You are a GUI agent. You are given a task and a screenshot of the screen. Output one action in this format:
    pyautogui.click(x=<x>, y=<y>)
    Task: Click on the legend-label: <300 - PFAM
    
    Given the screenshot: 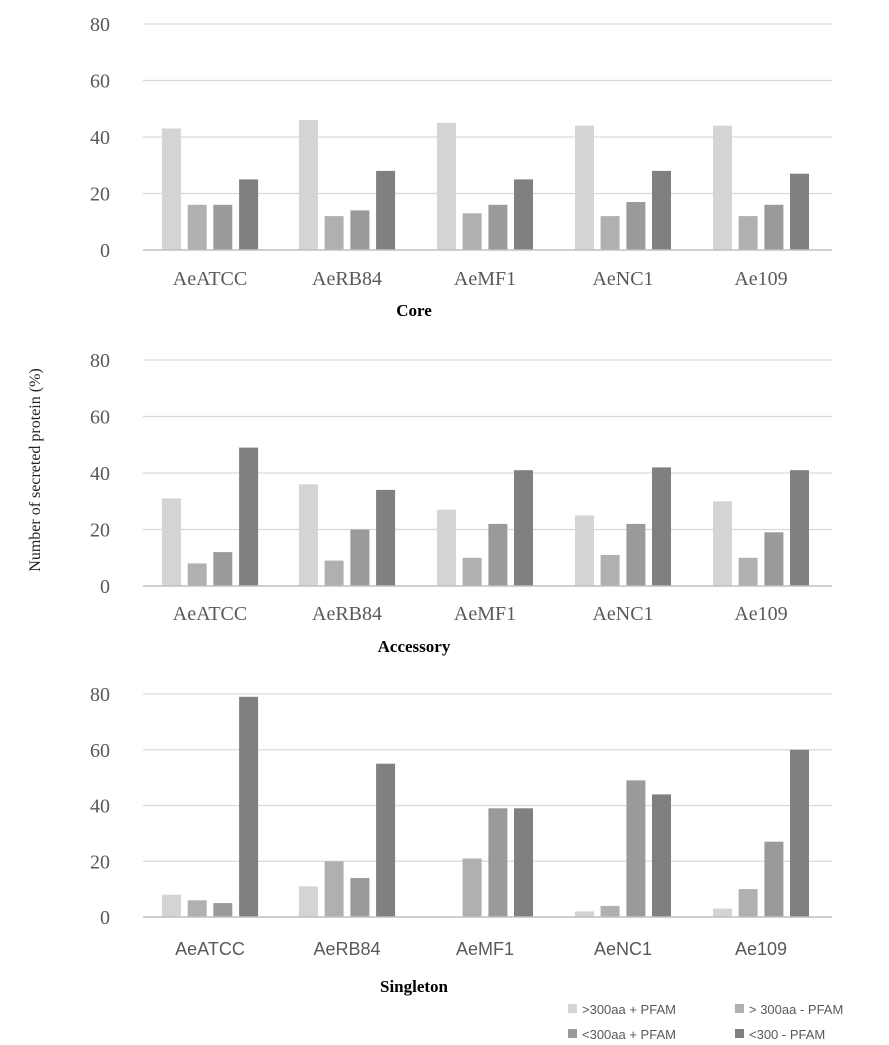 What is the action you would take?
    pyautogui.click(x=787, y=1034)
    